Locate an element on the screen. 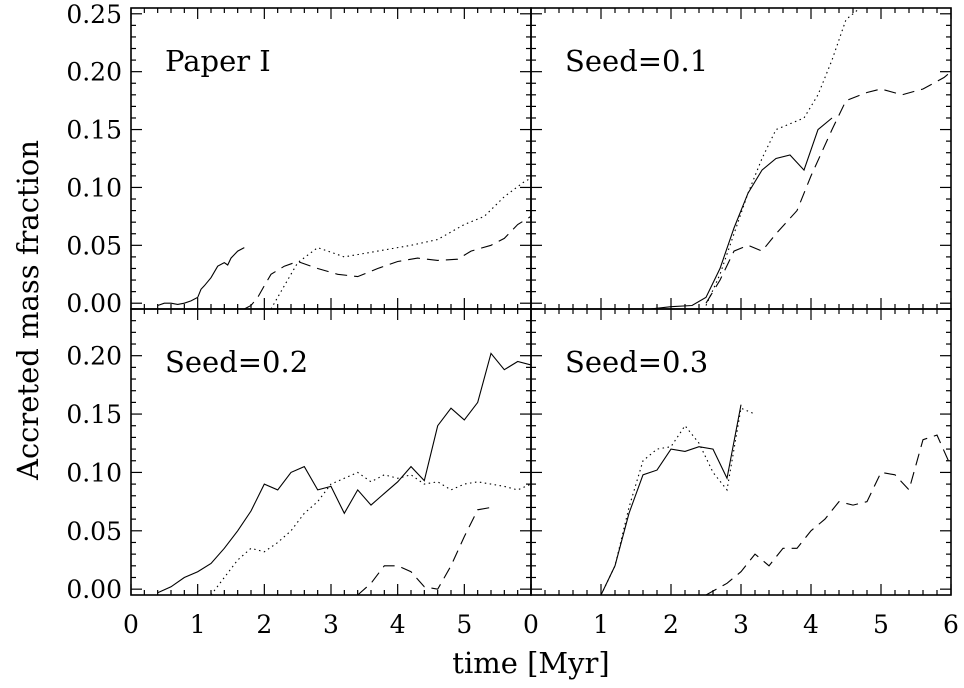 The image size is (964, 688). panel-1-series-dotted is located at coordinates (400, 243).